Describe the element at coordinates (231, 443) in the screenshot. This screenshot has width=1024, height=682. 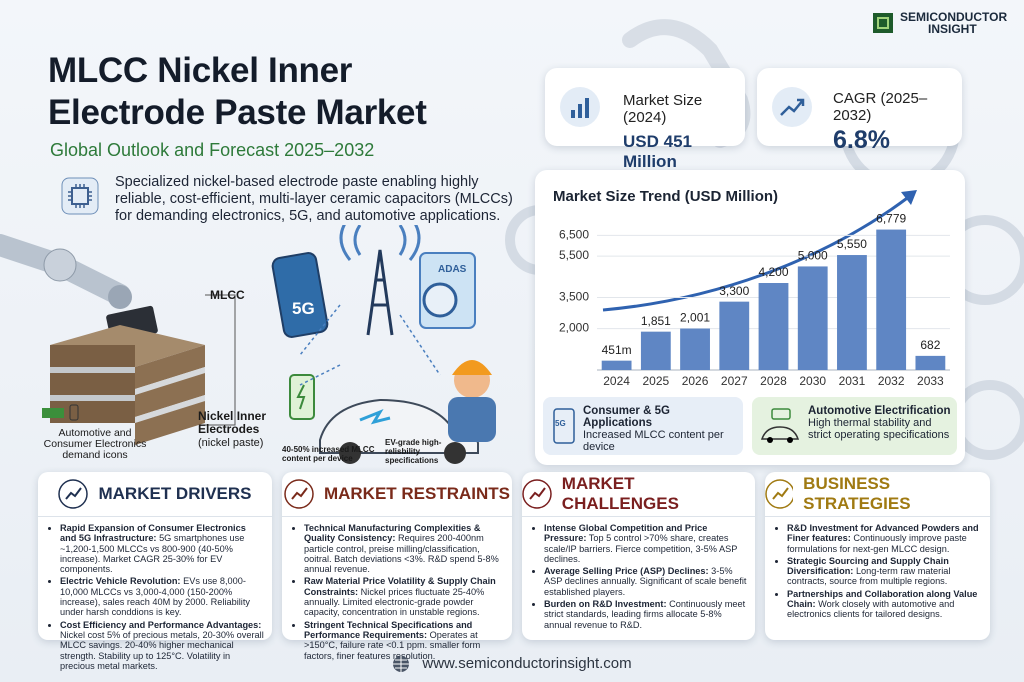
I see `electrodes-note: (nickel paste)` at that location.